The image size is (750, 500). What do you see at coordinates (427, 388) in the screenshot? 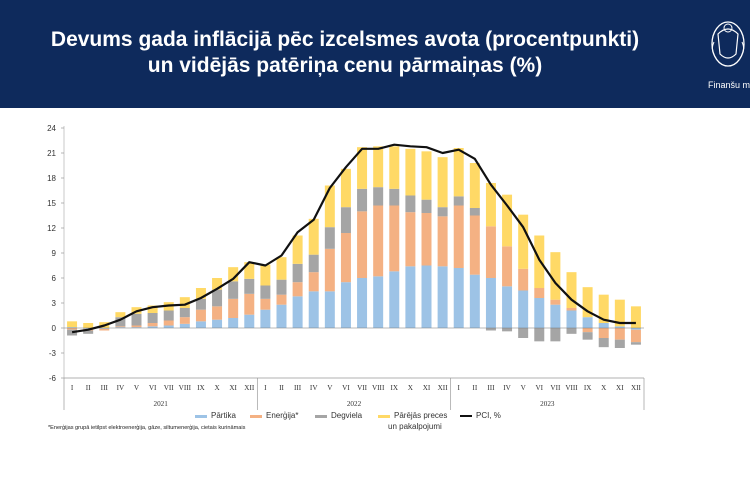
I see `month-label-22: XI` at bounding box center [427, 388].